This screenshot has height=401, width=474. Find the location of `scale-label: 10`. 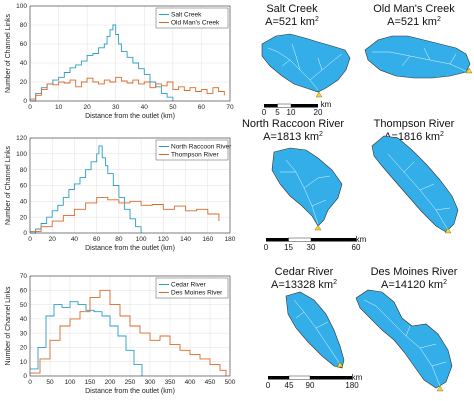

scale-label: 10 is located at coordinates (291, 112).